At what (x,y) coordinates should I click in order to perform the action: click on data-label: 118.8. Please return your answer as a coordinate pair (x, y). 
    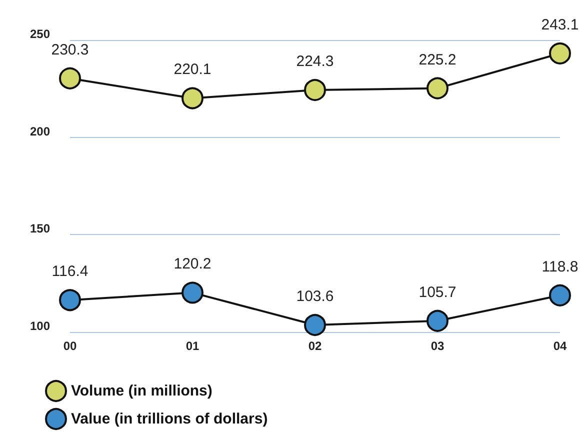
    Looking at the image, I should click on (560, 267).